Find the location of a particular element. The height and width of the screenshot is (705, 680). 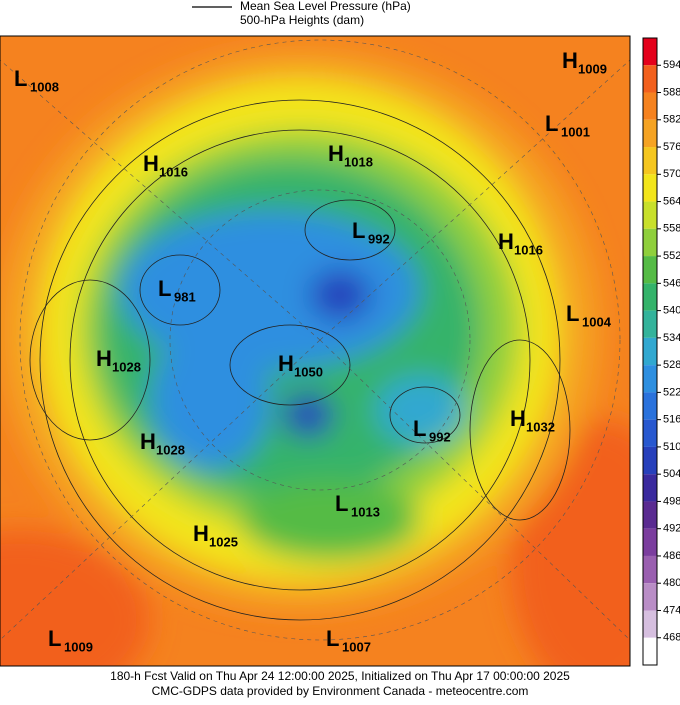

colorbar-label: 576 is located at coordinates (671, 147).